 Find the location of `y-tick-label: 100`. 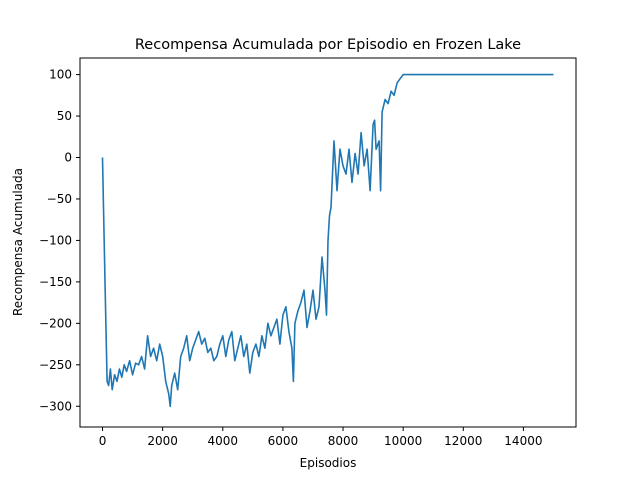

y-tick-label: 100 is located at coordinates (60, 75).